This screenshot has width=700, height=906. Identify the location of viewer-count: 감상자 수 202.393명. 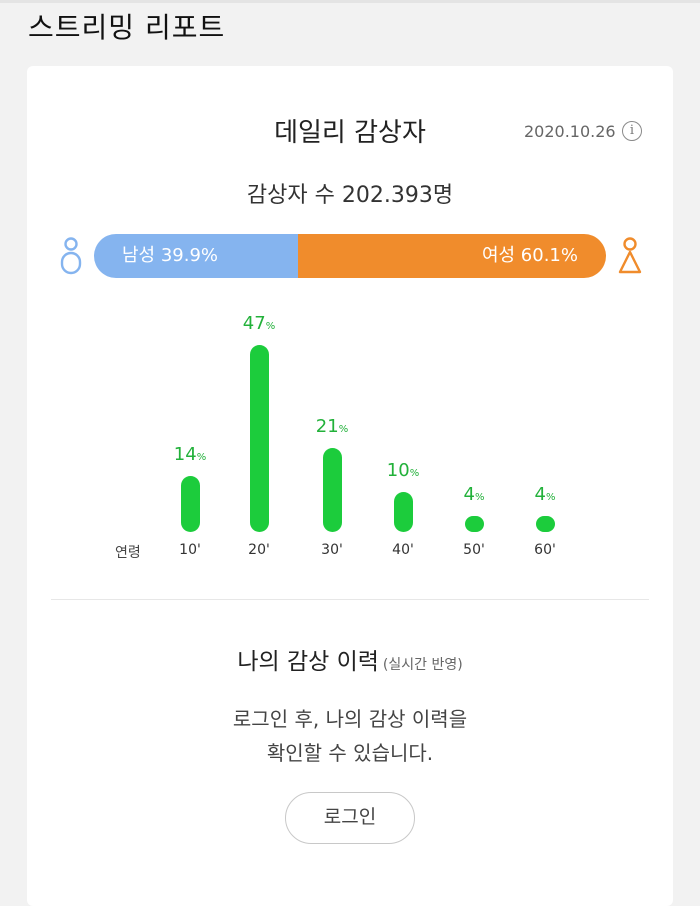
(350, 195).